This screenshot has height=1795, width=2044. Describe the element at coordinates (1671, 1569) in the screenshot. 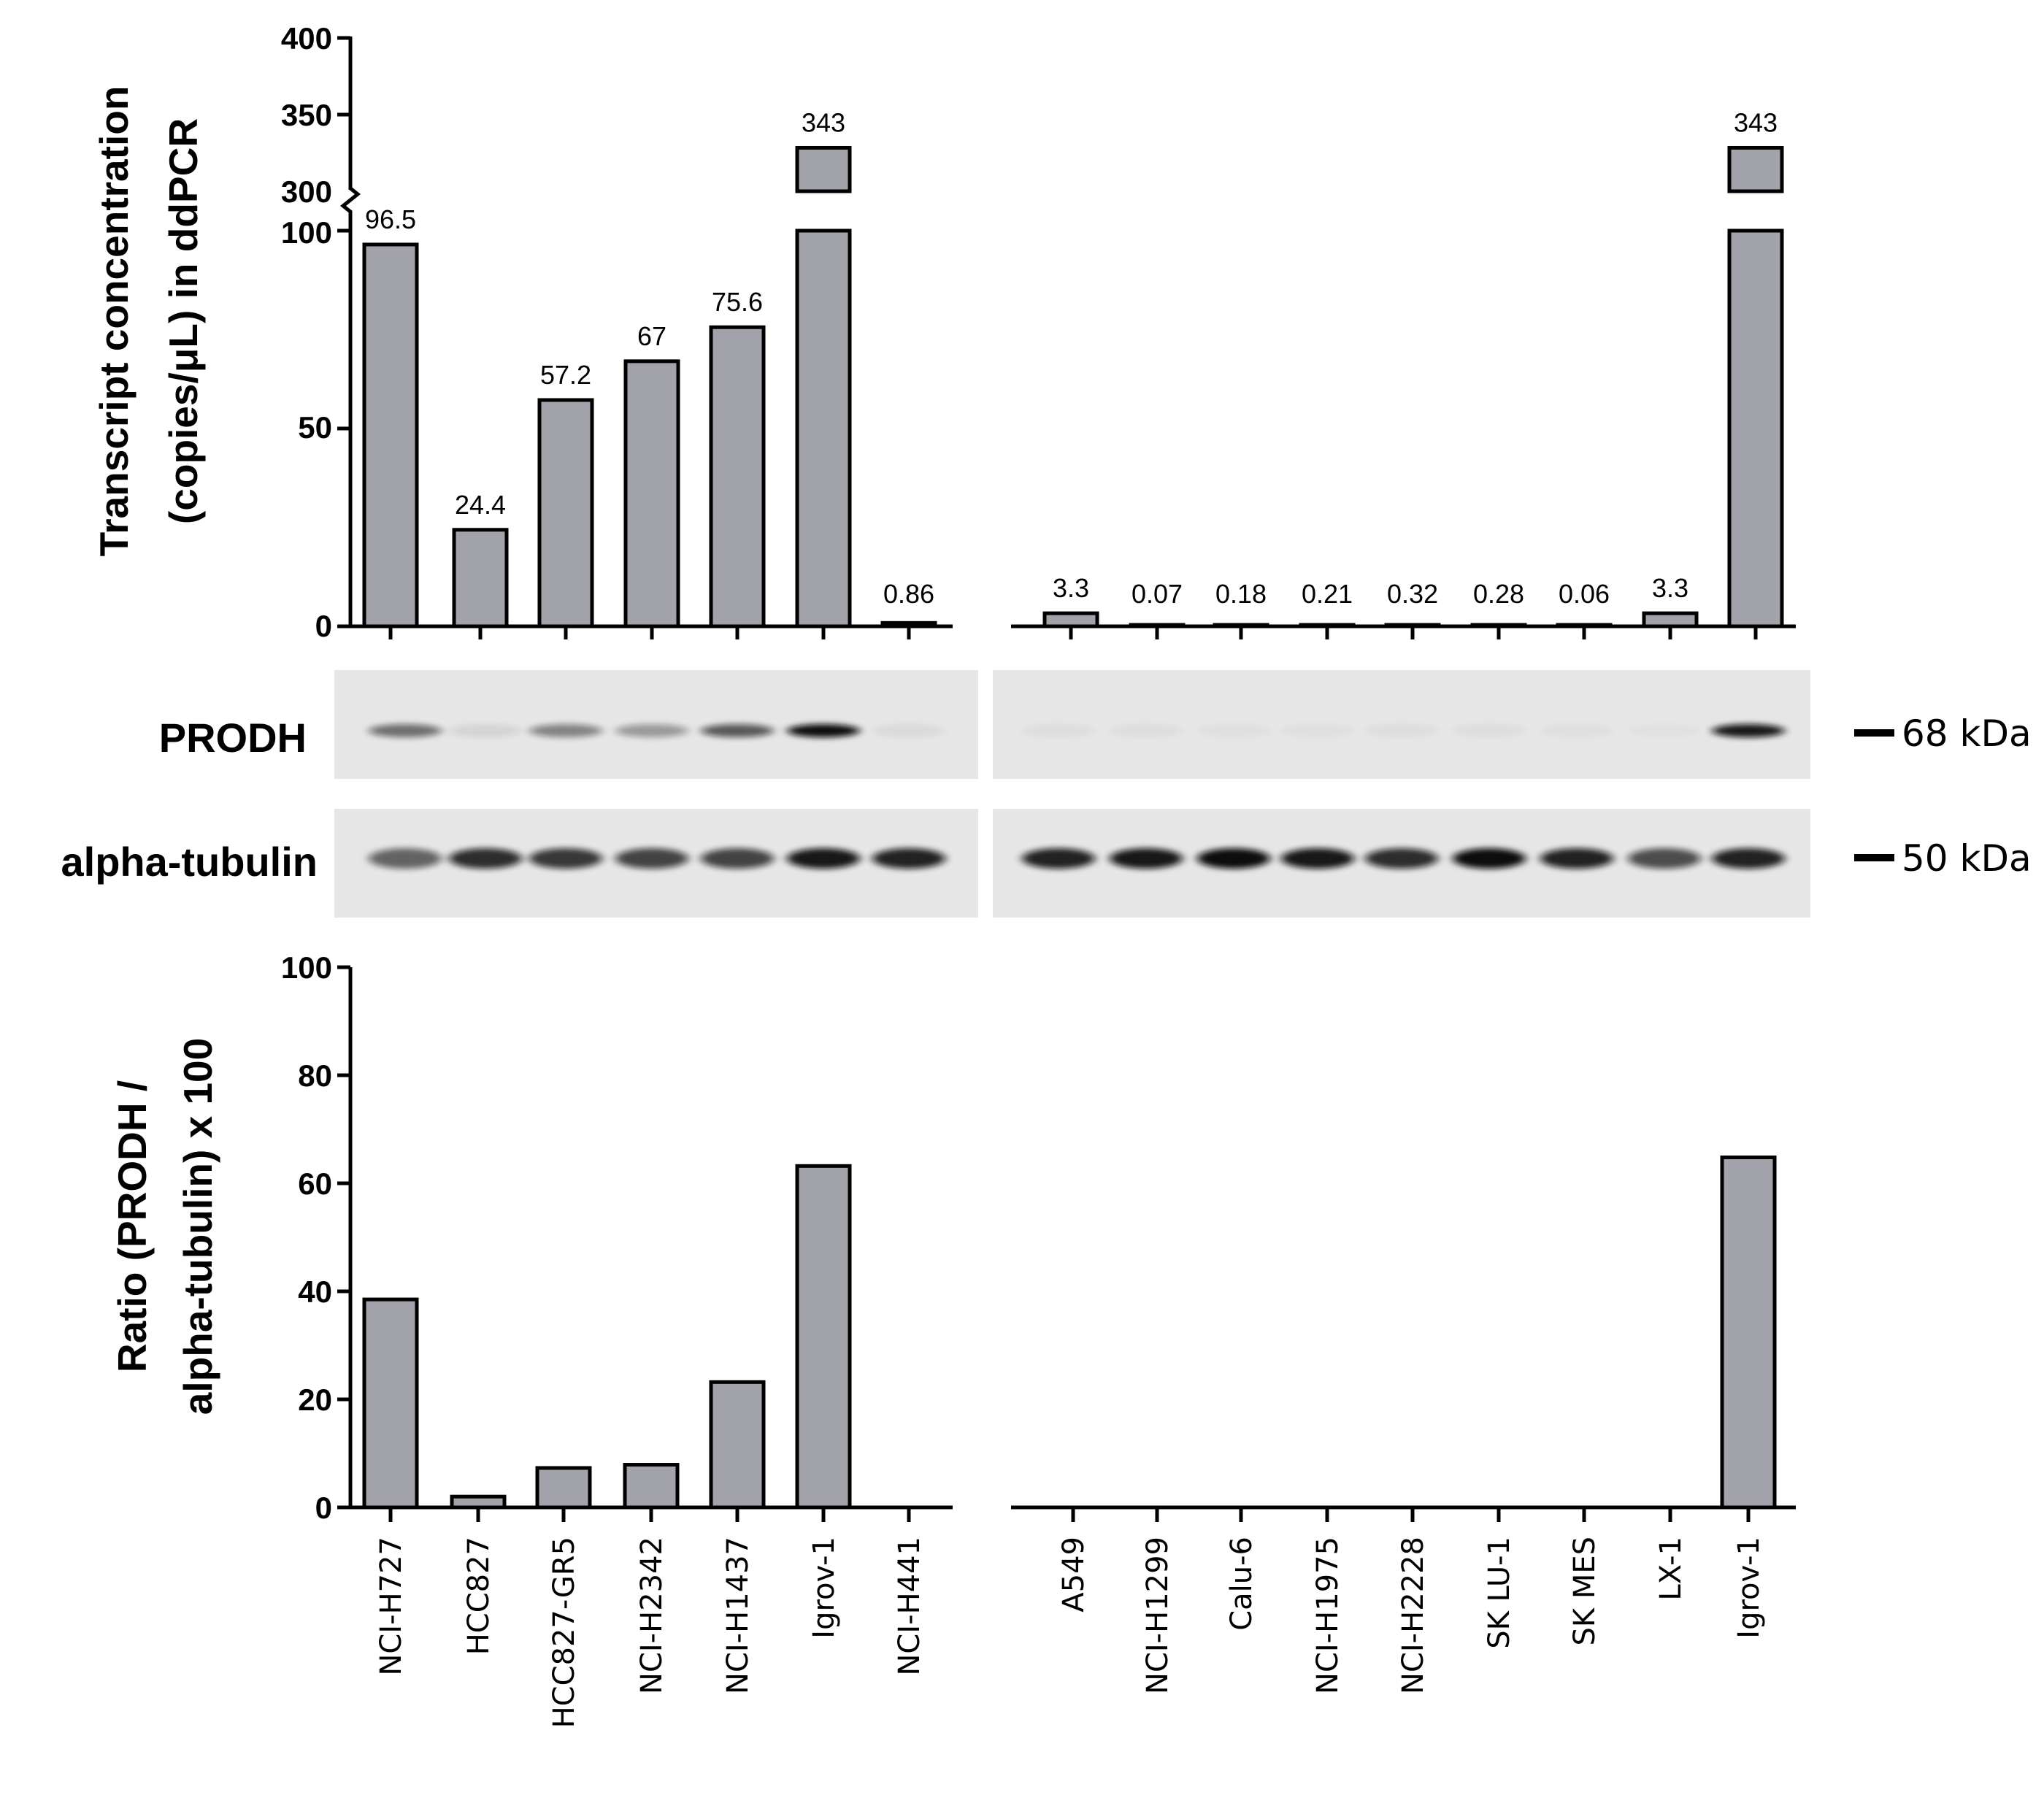

I see `x-category-label: LX-1` at that location.